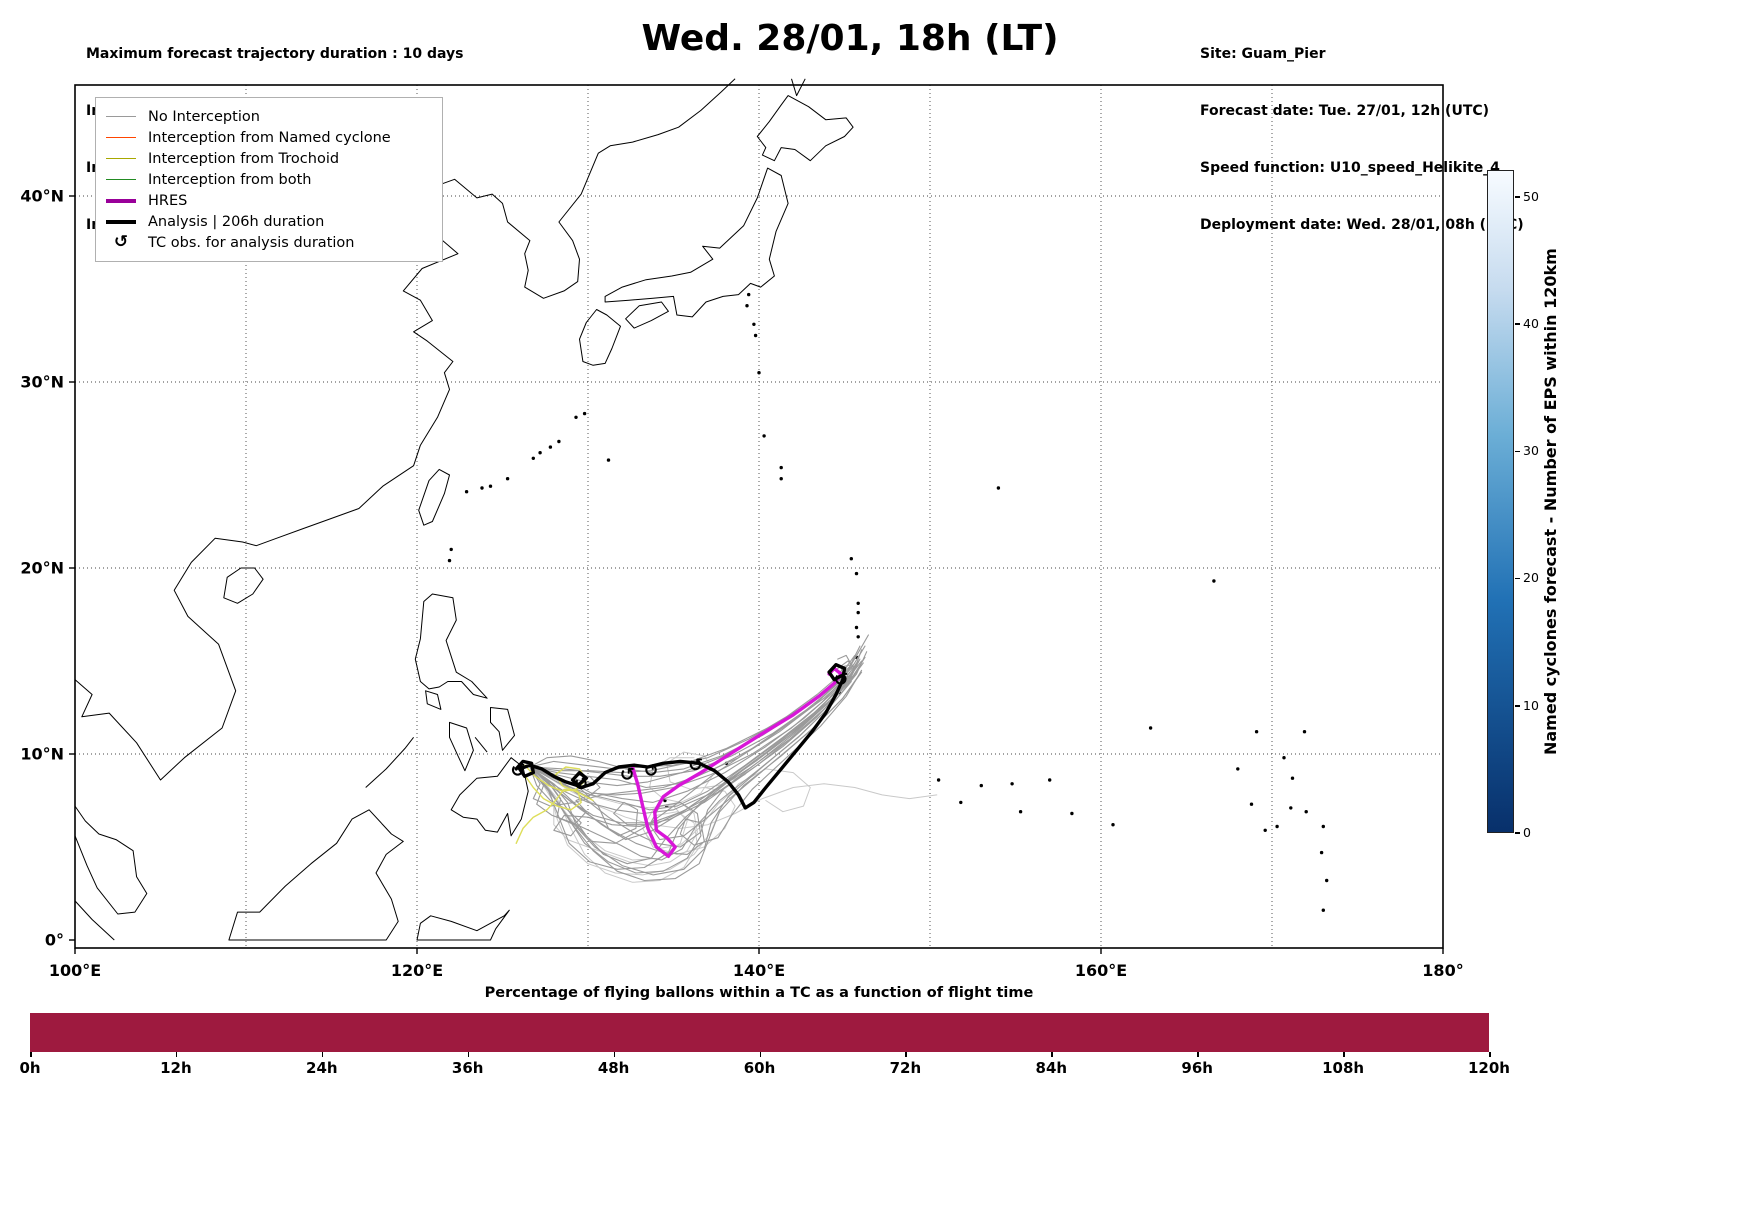 The width and height of the screenshot is (1748, 1213). I want to click on legend-item-both: Interception from both, so click(269, 179).